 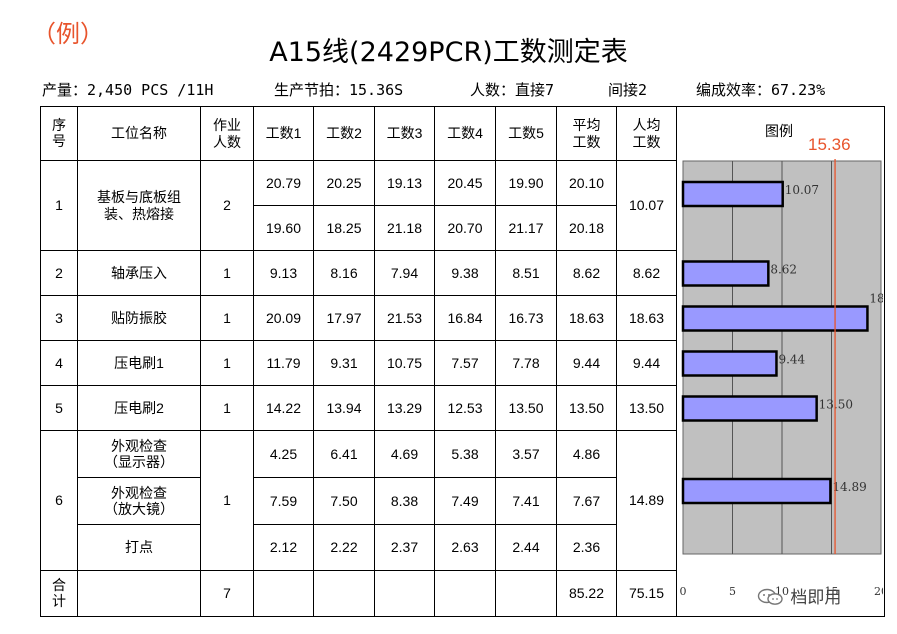 I want to click on time-cell: 14.22, so click(x=283, y=408).